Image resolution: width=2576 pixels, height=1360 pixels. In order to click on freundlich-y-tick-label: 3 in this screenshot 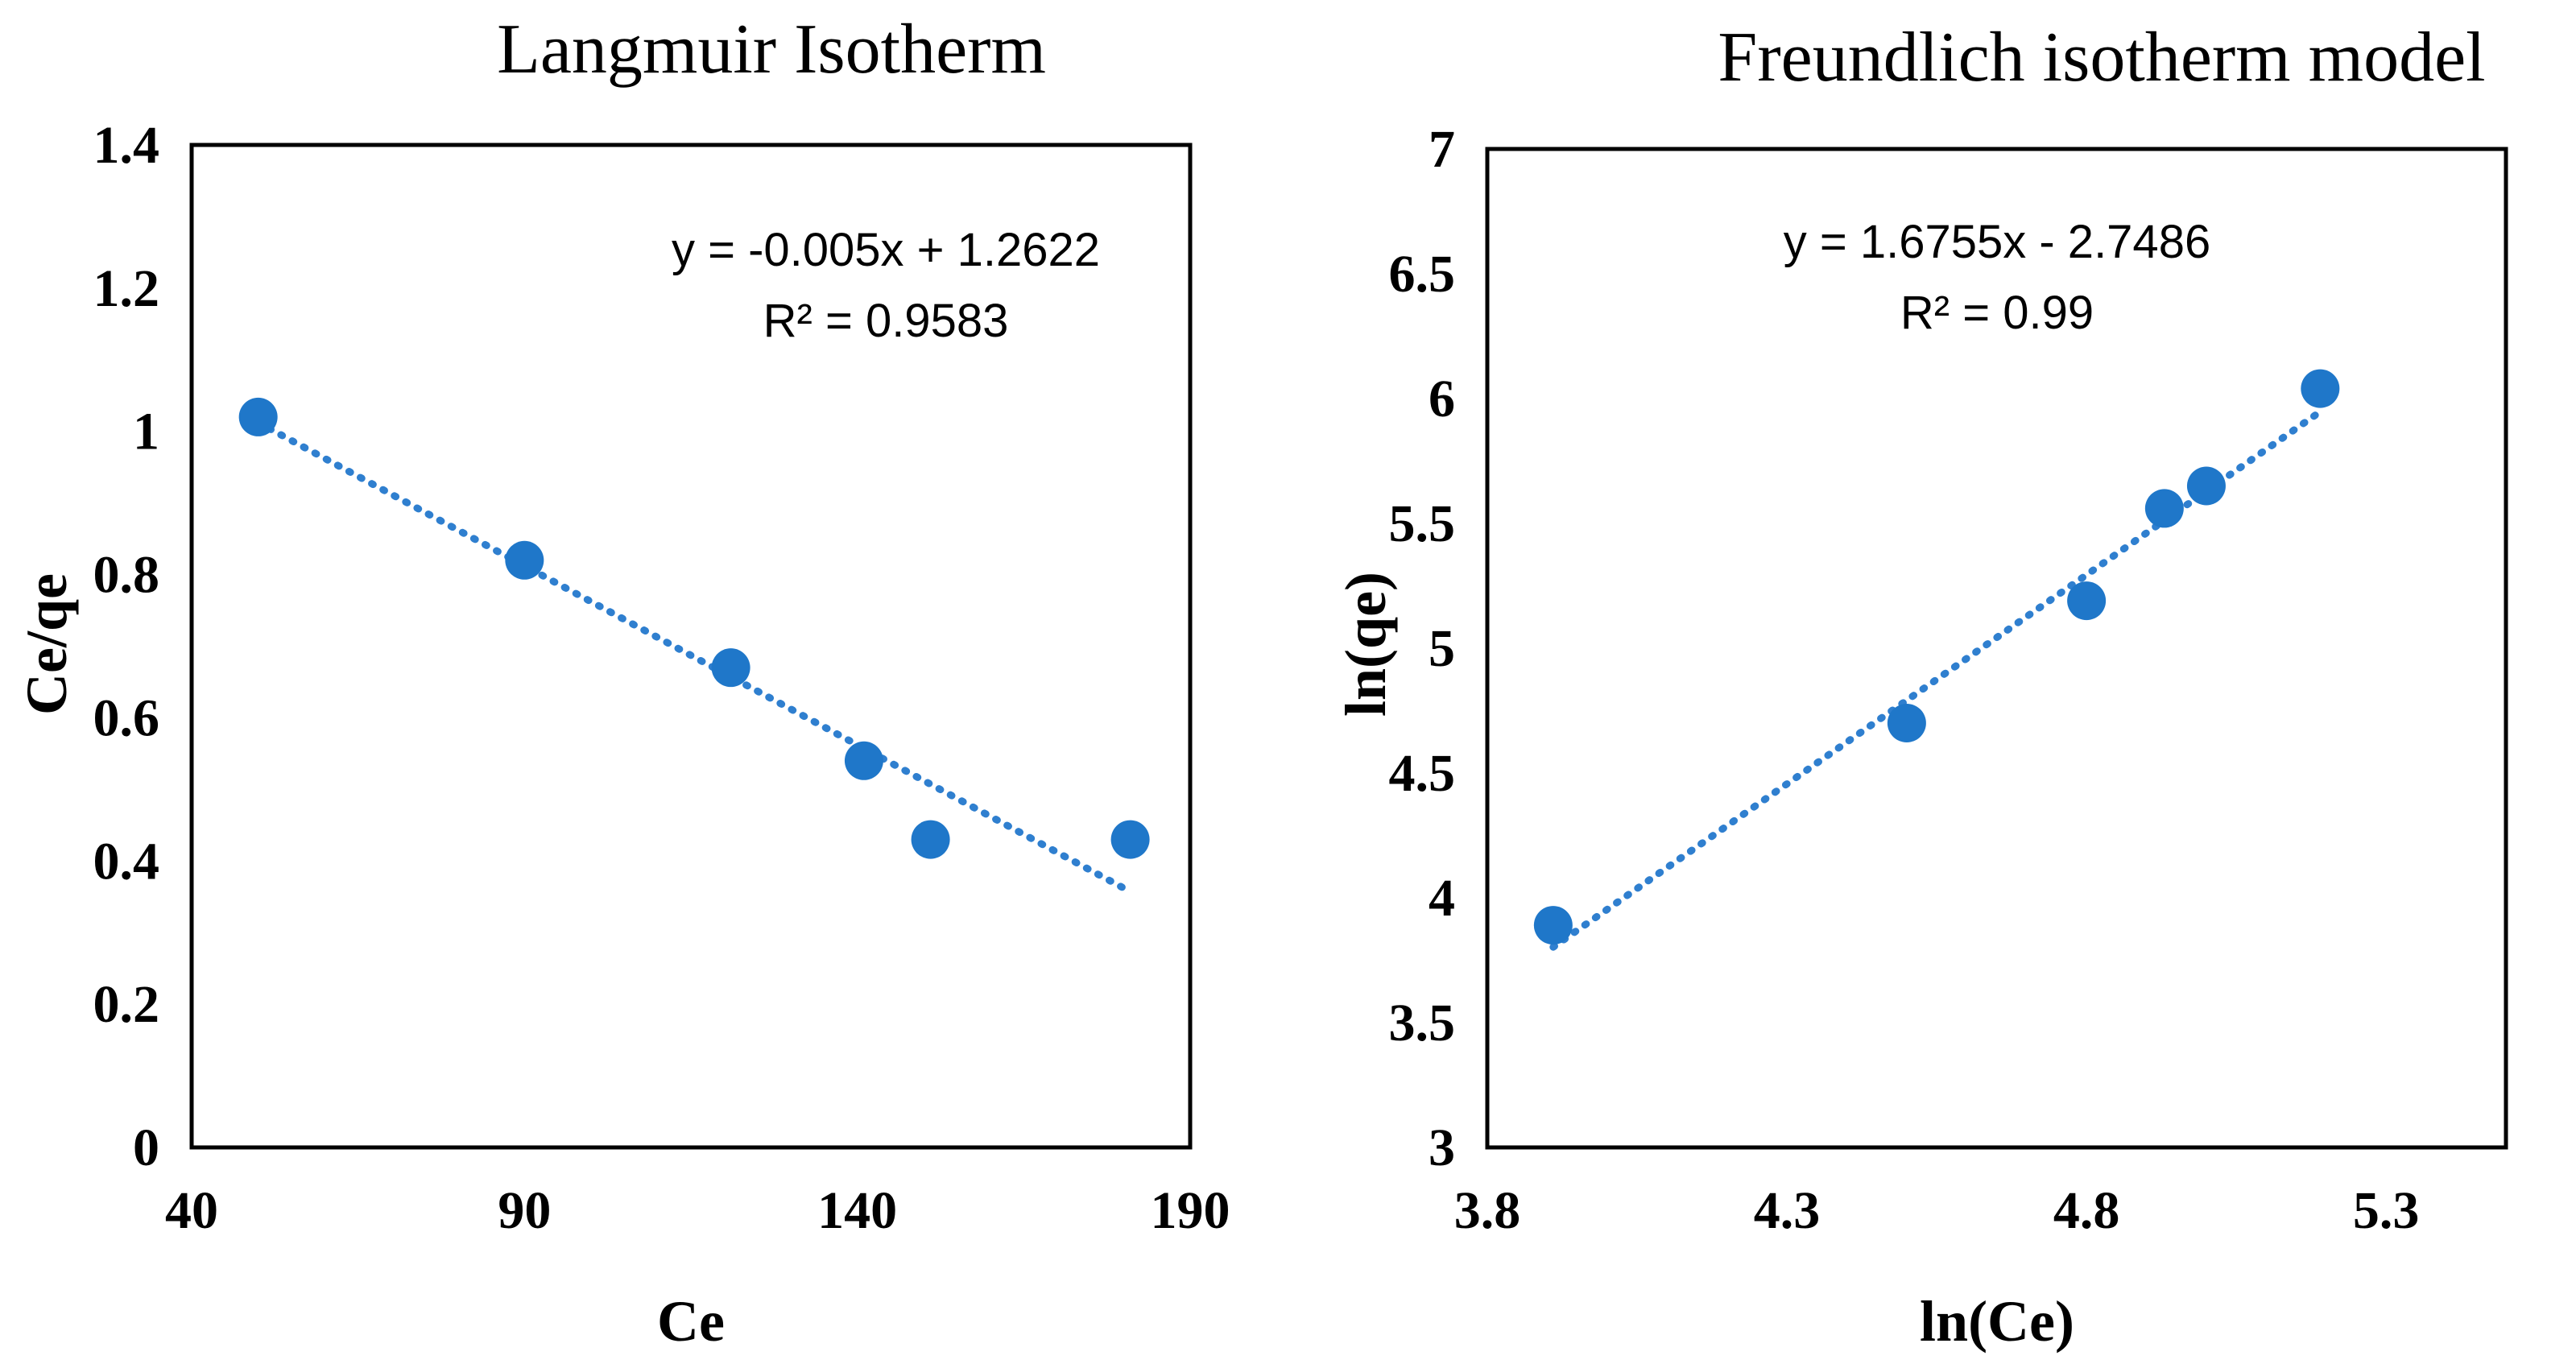, I will do `click(1442, 1147)`.